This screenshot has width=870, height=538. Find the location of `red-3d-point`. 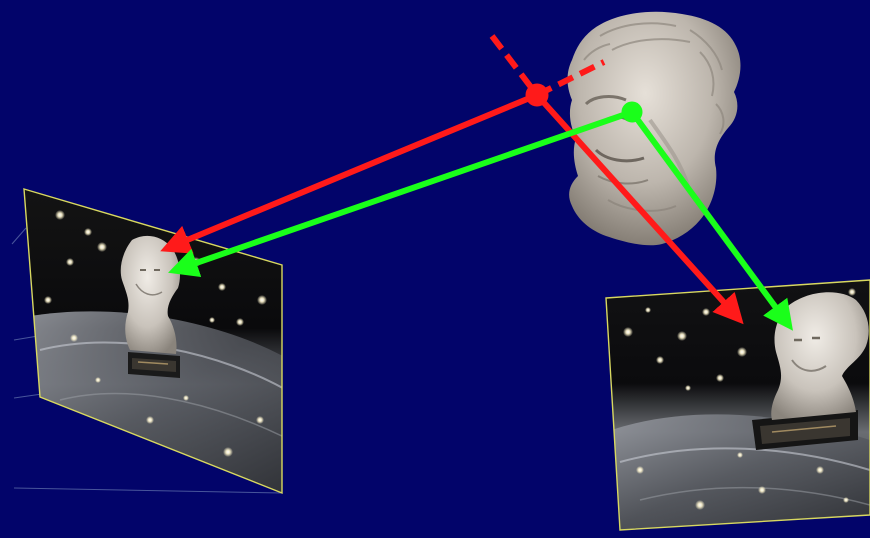

red-3d-point is located at coordinates (537, 95).